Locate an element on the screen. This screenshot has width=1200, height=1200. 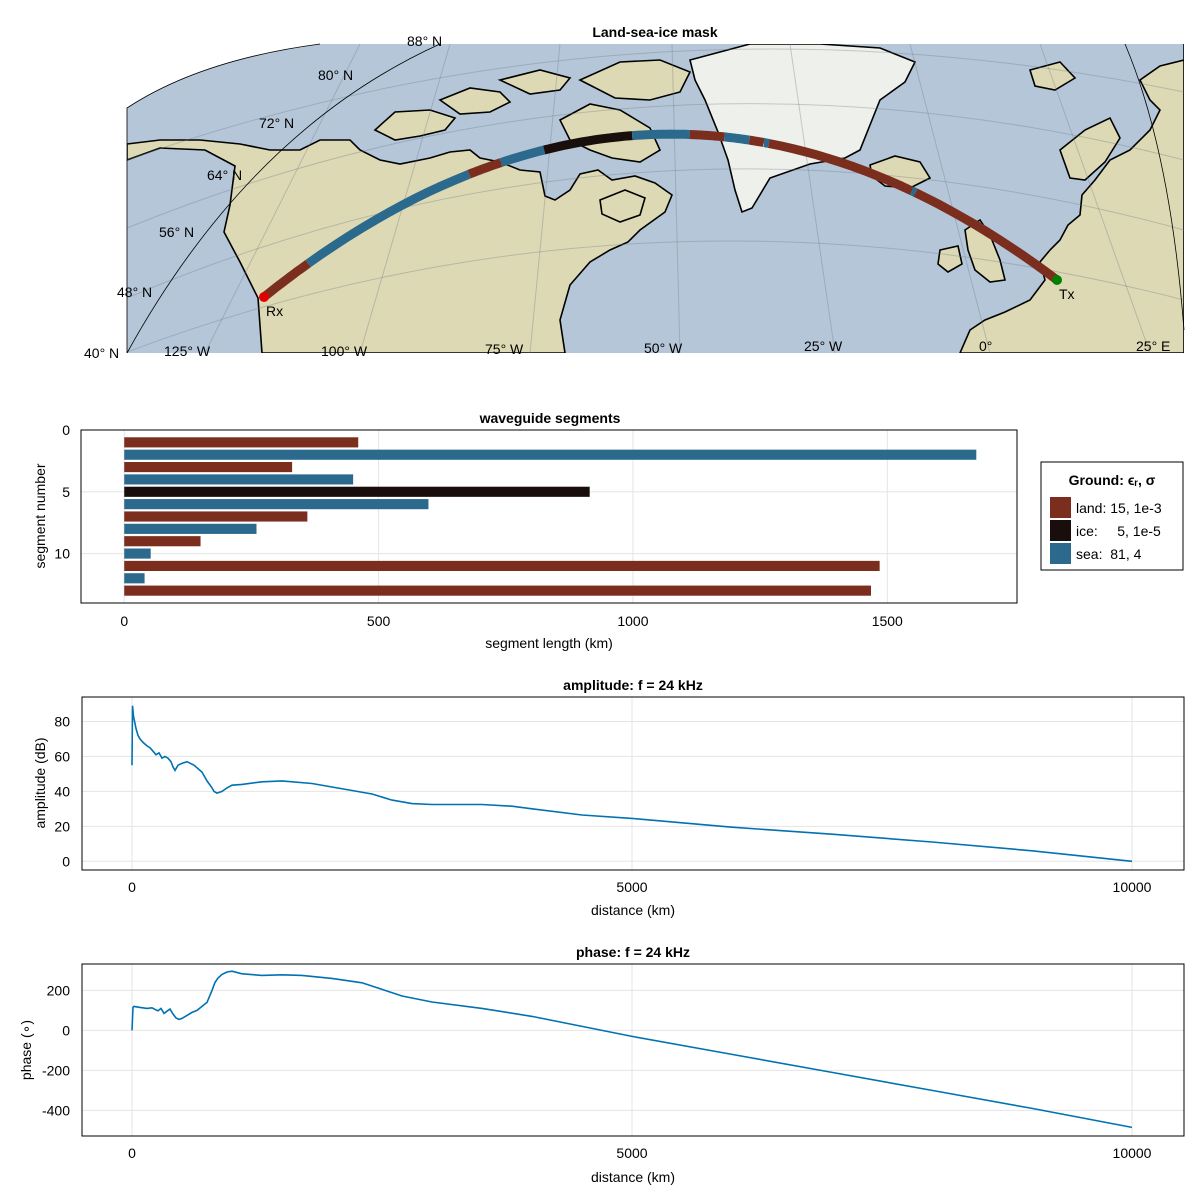
phase-xtick-label: 10000 is located at coordinates (1132, 1153).